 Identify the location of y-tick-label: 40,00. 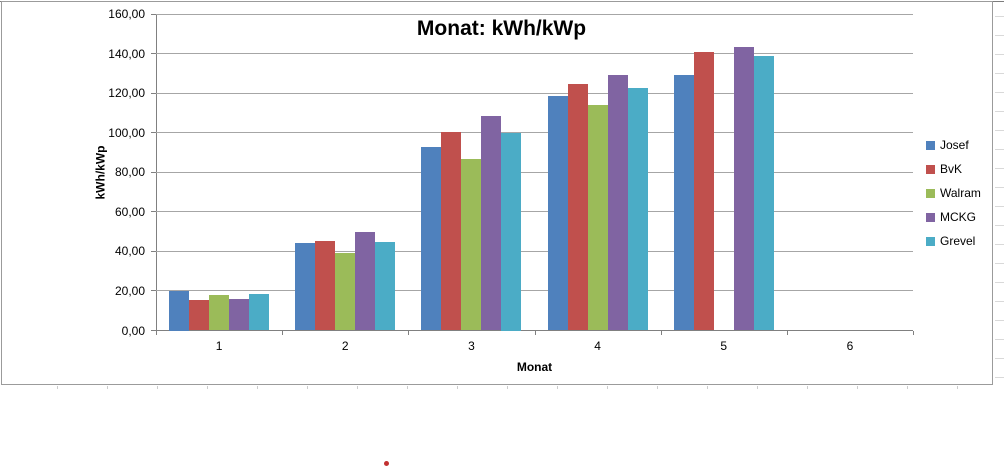
(129, 251).